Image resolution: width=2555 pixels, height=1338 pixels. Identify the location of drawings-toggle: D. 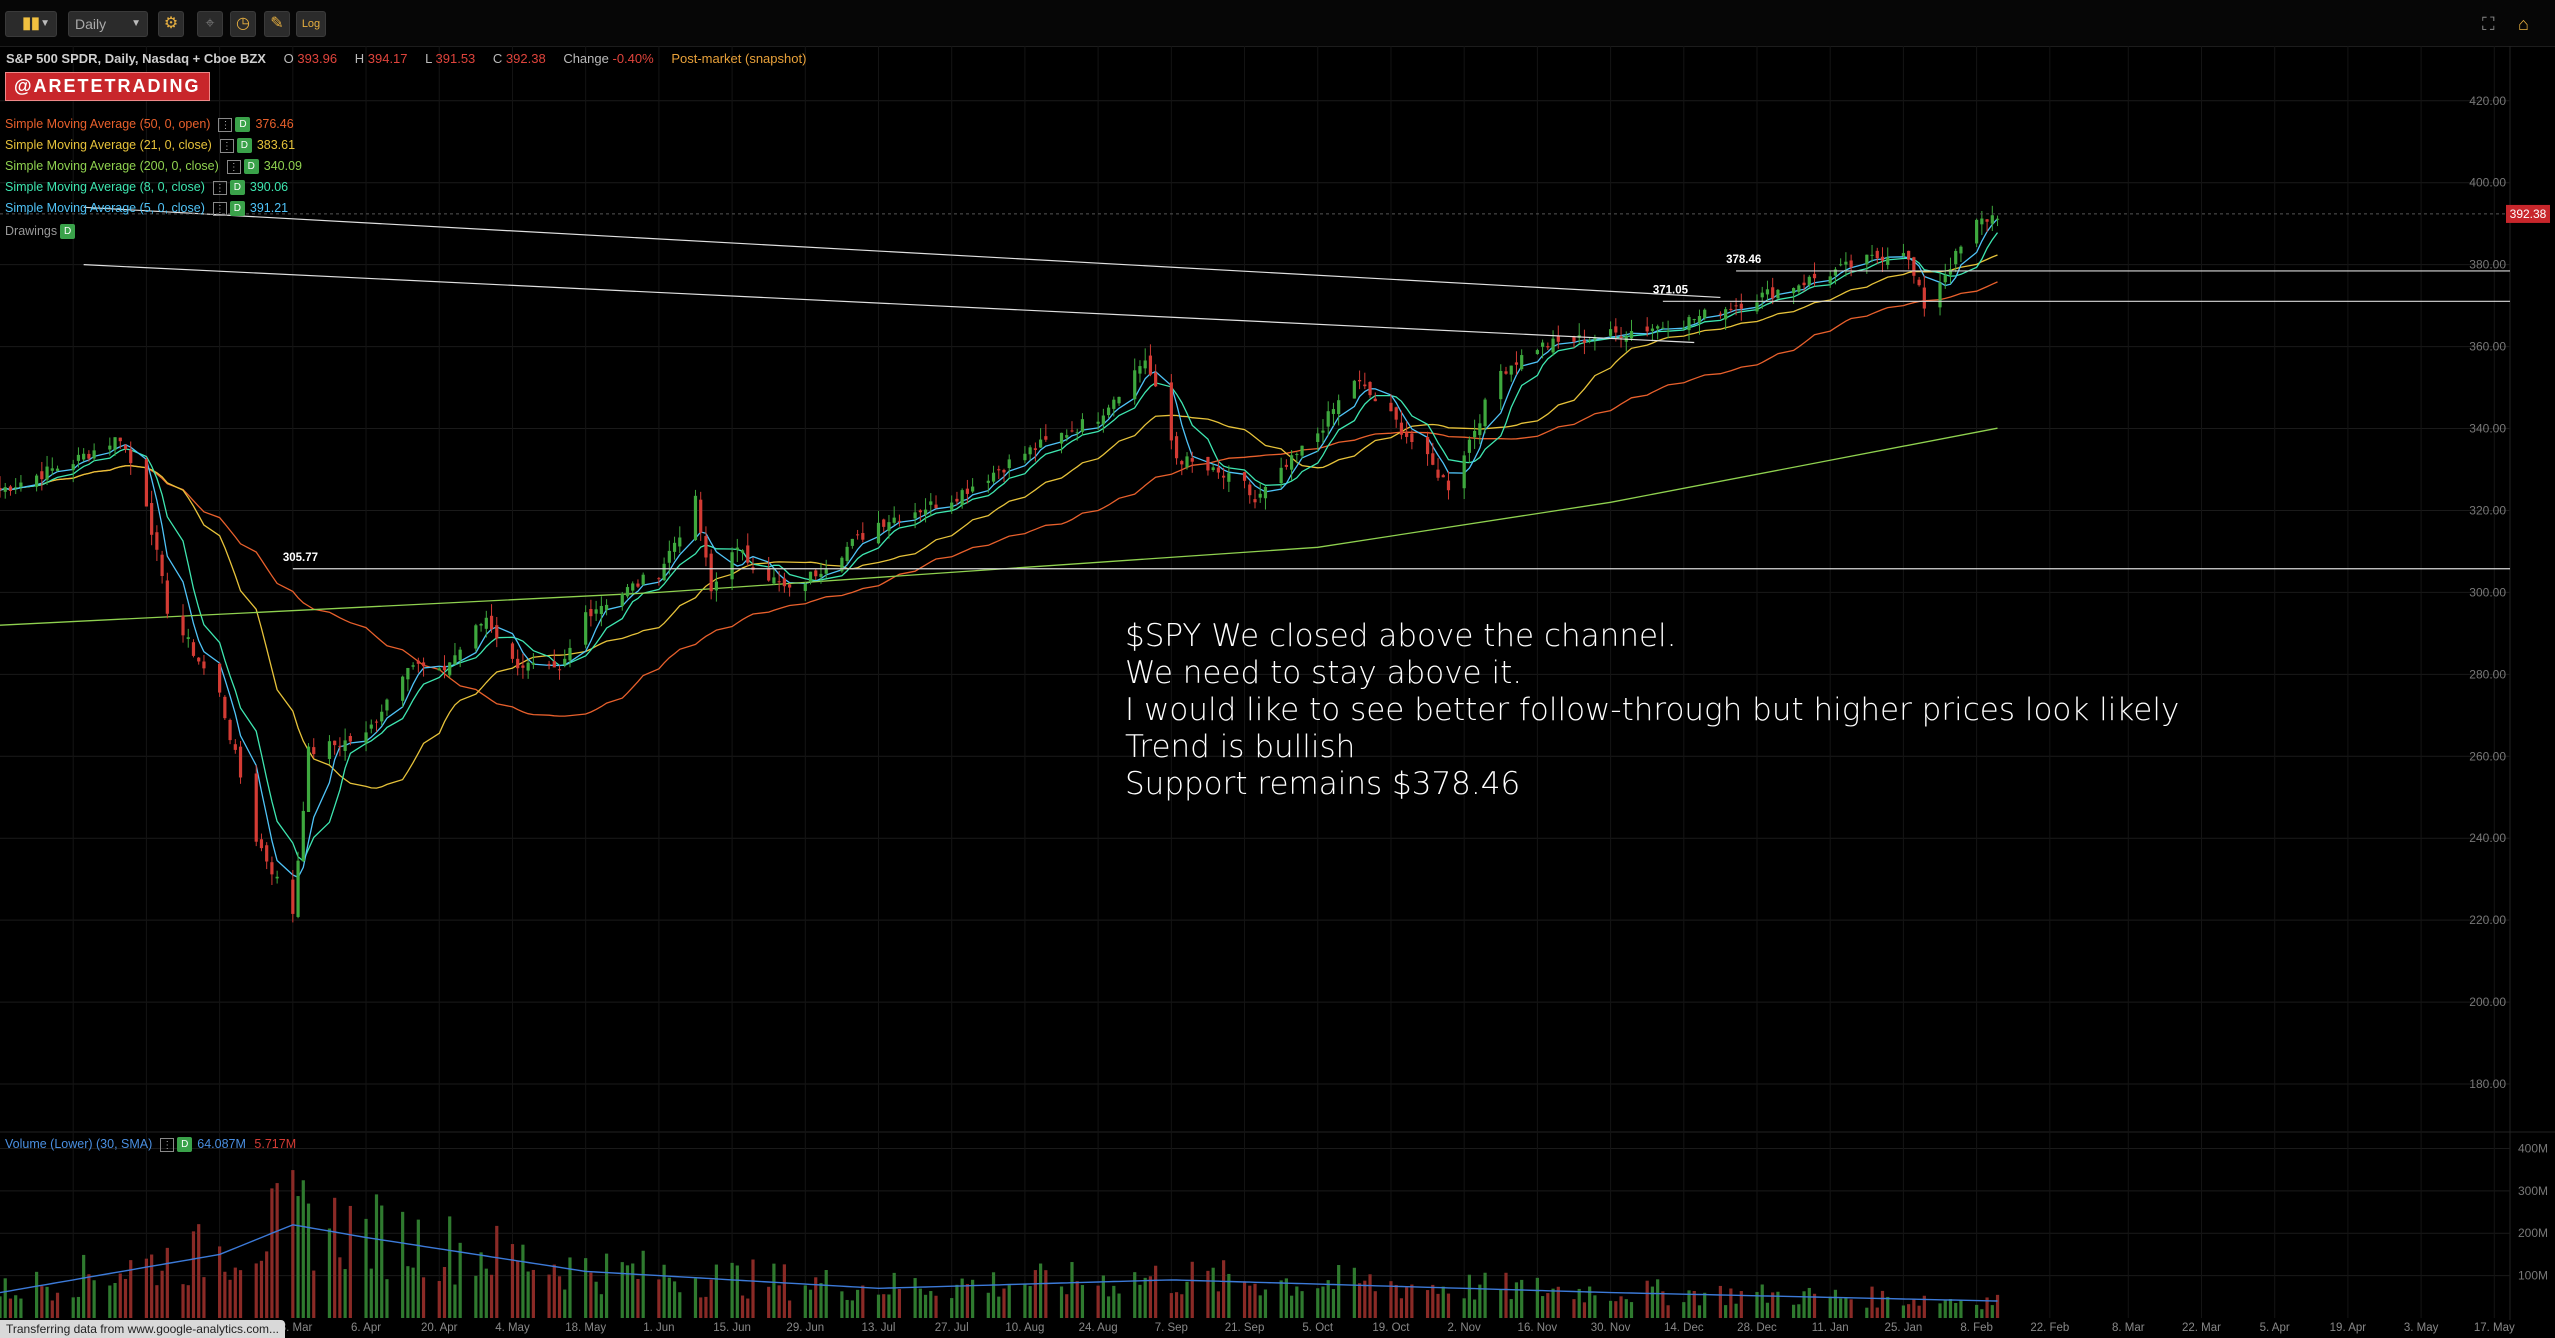
(68, 232).